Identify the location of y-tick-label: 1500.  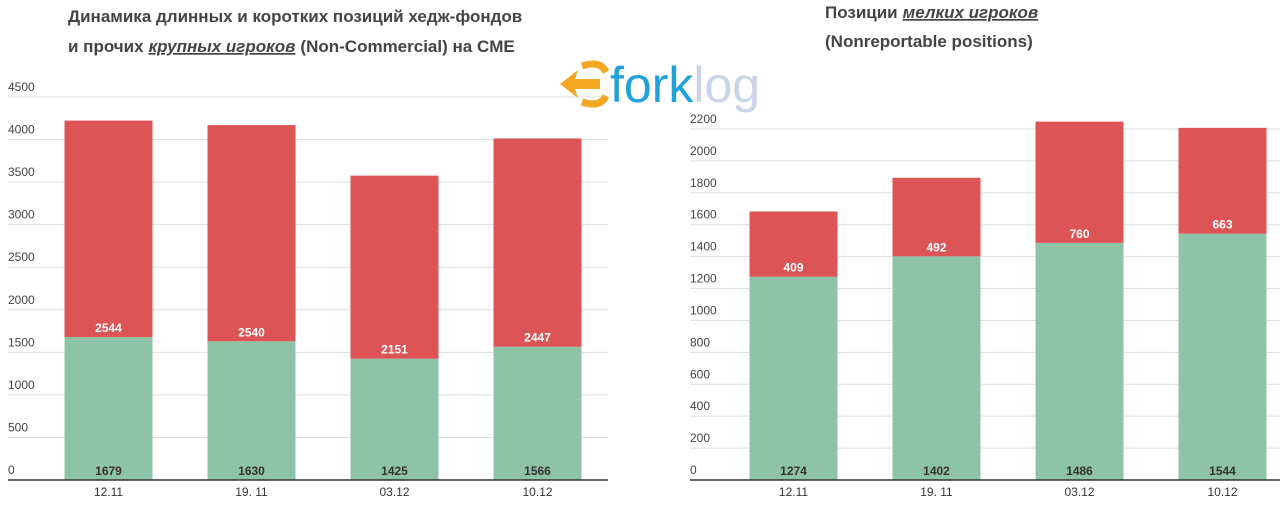
(21, 342).